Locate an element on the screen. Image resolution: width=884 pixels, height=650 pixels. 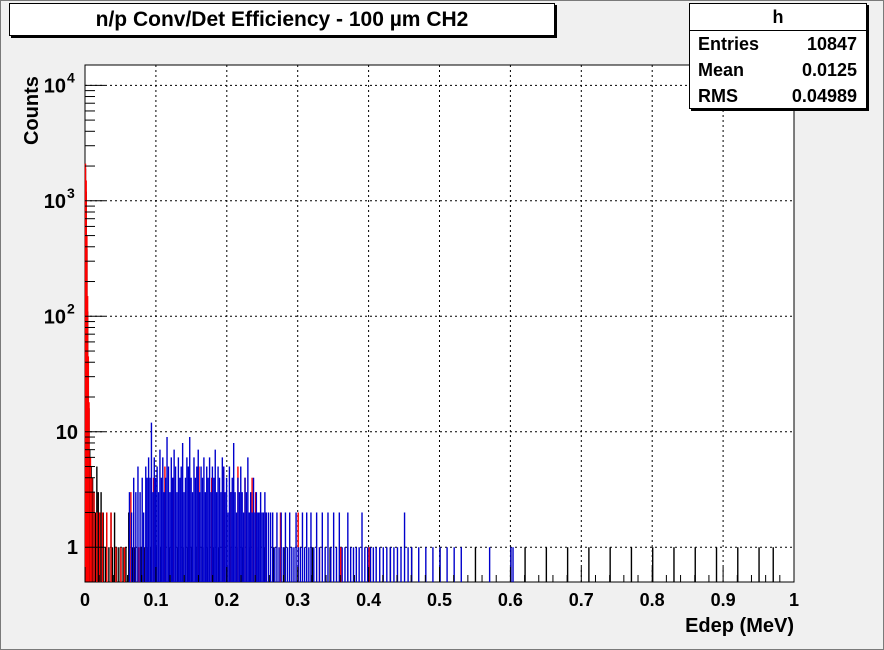
y-tick-exponent: 2 is located at coordinates (71, 308).